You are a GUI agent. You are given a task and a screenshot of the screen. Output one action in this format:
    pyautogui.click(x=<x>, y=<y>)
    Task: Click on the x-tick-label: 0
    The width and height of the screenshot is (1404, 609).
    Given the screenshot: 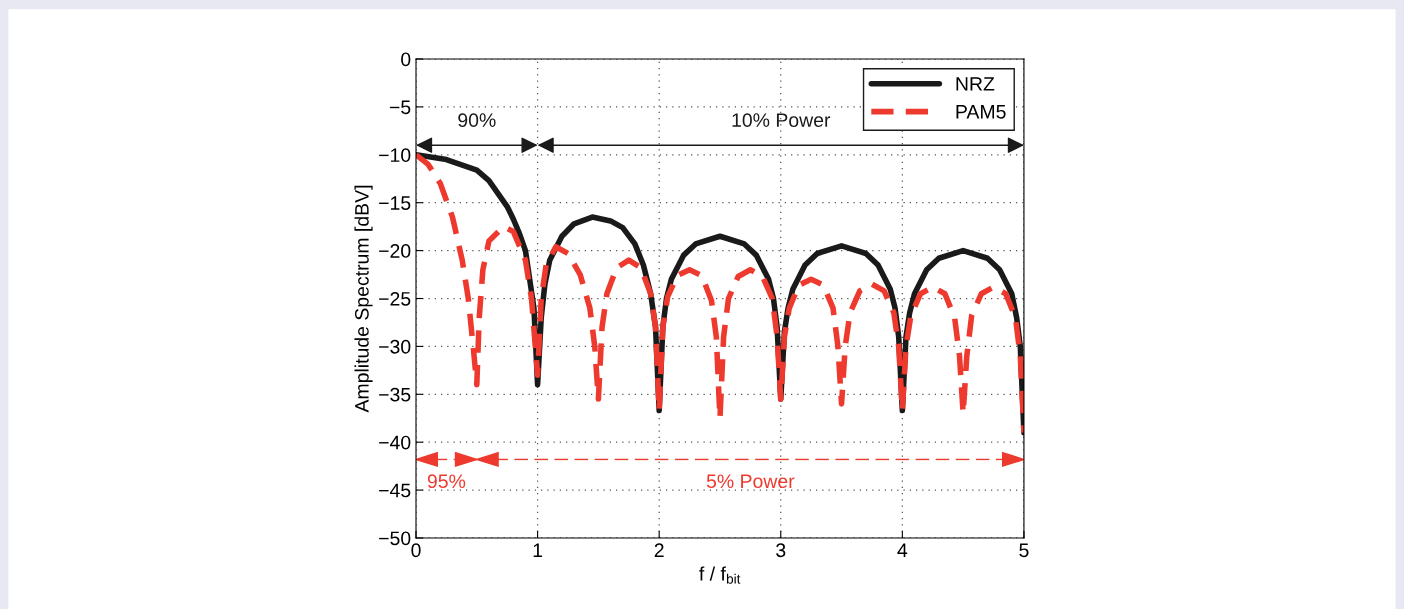 What is the action you would take?
    pyautogui.click(x=416, y=550)
    